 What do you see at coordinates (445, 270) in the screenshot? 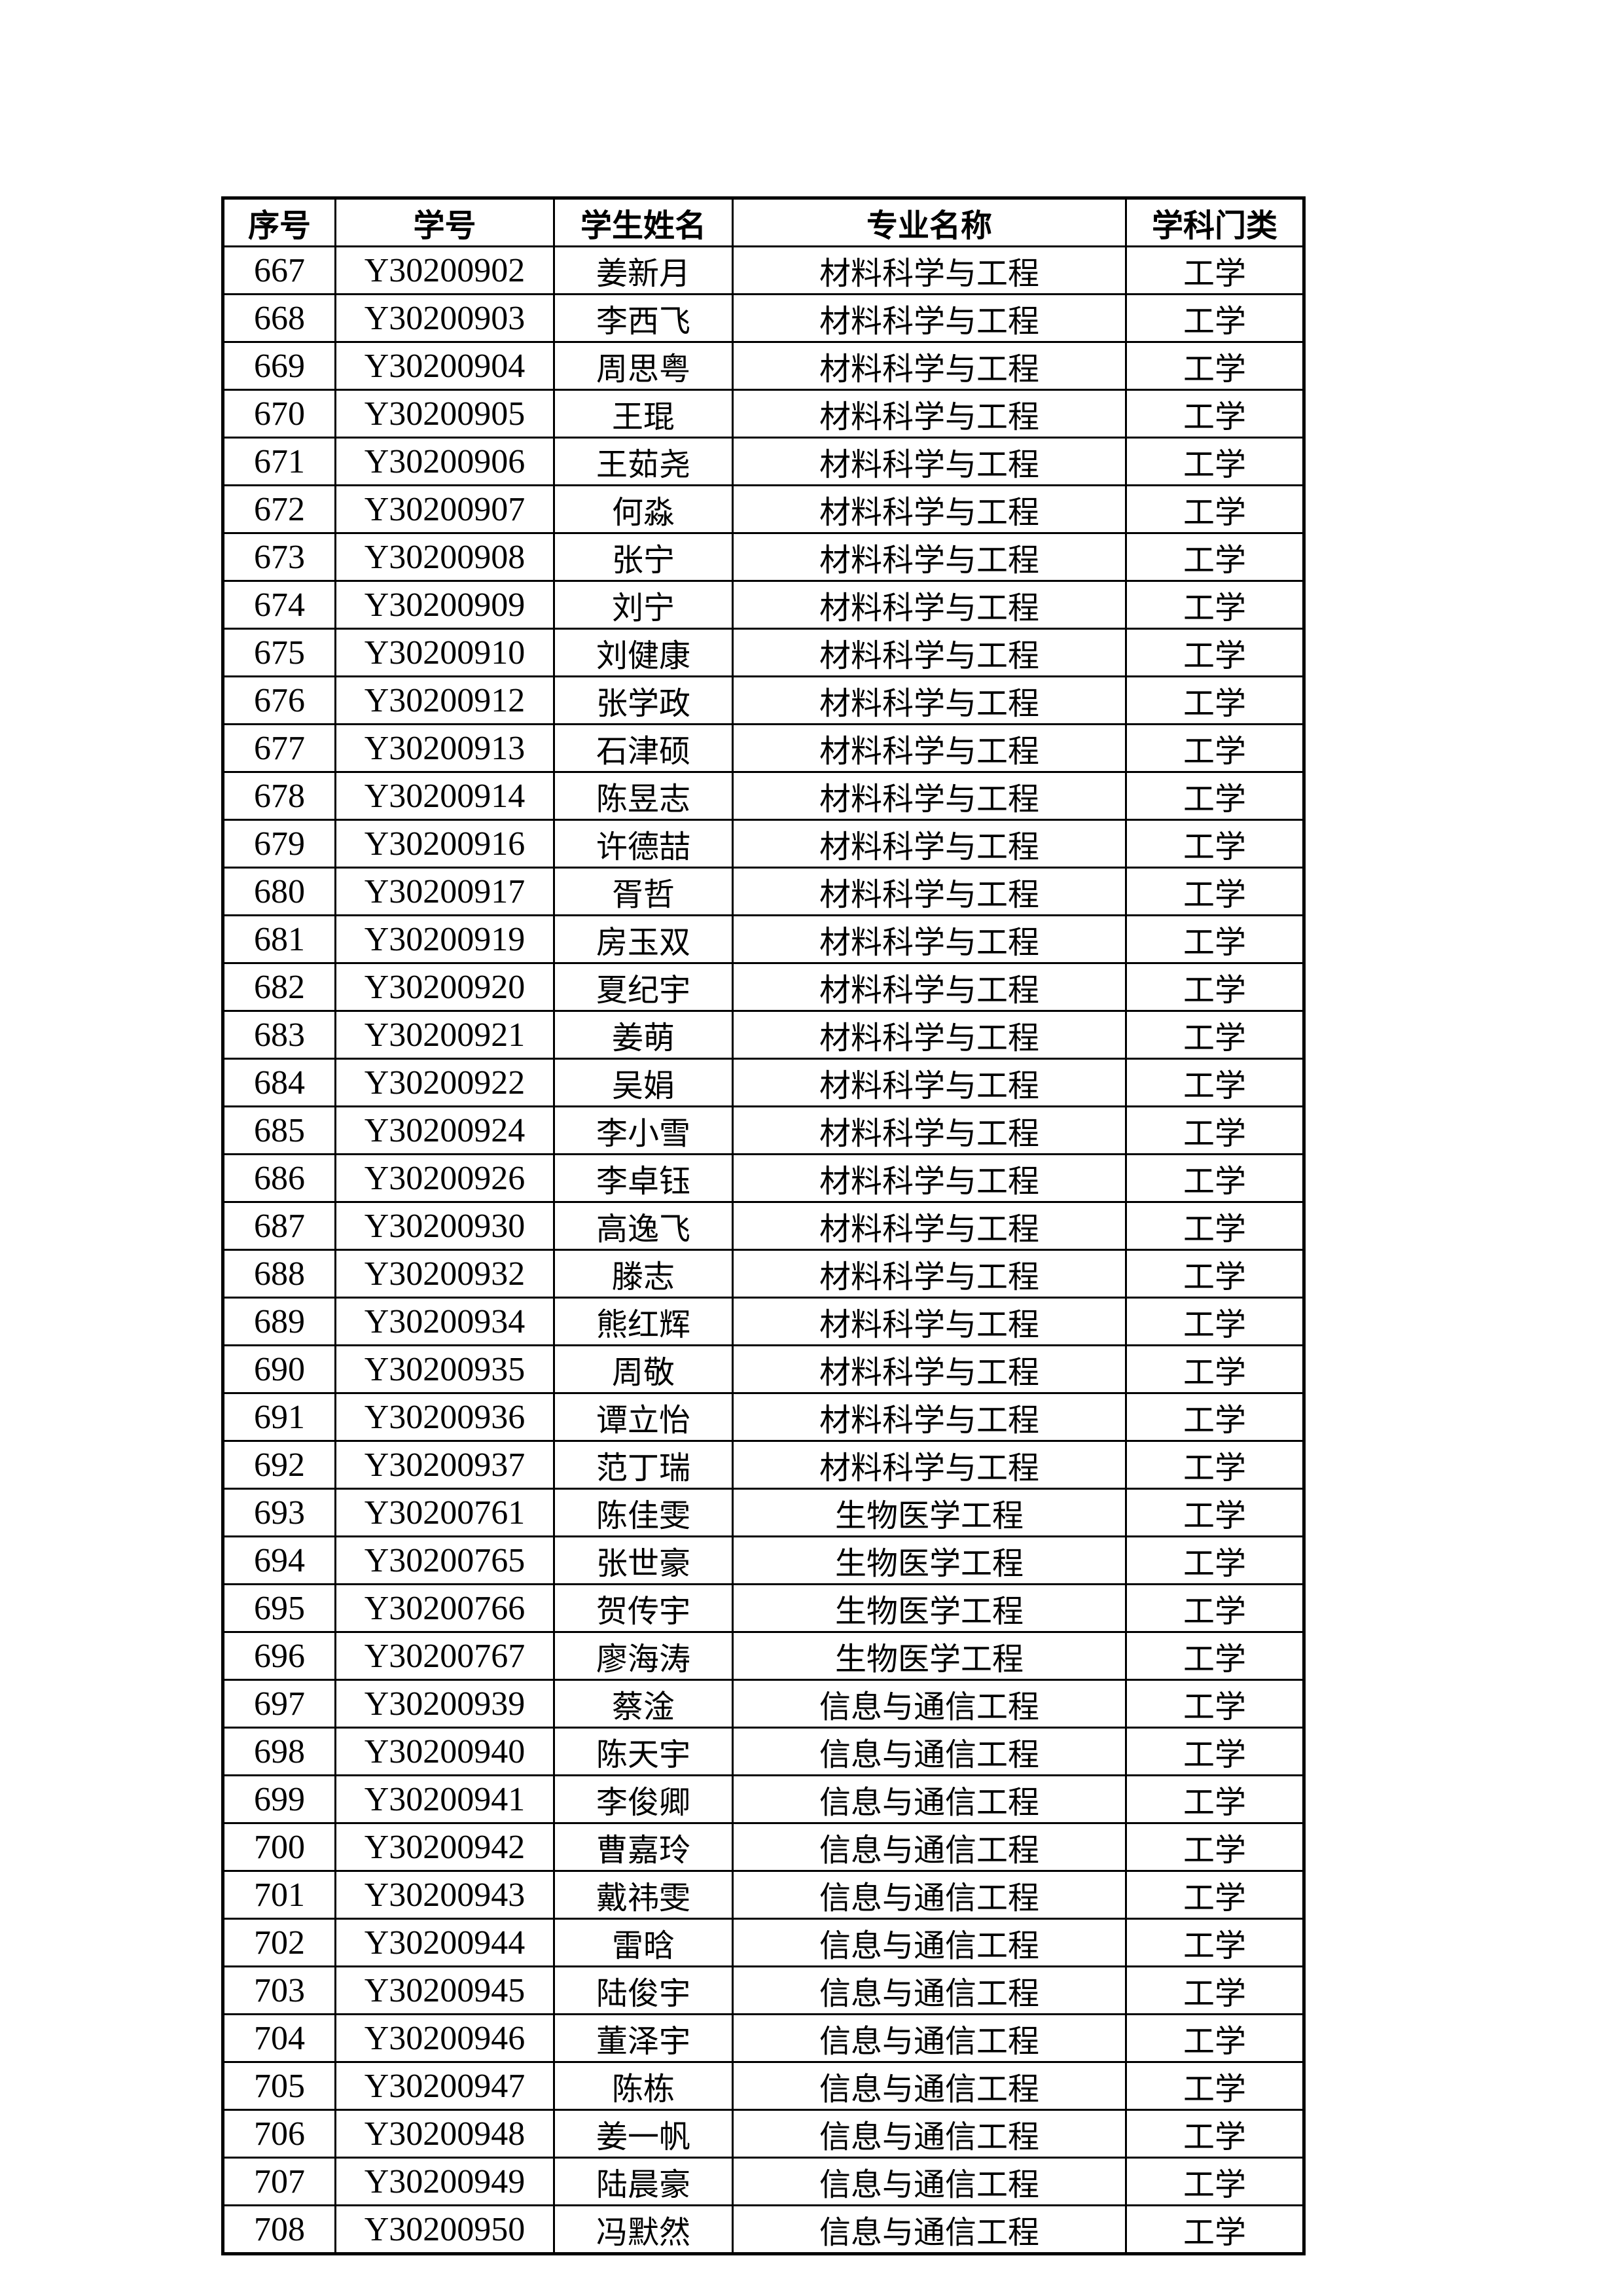
I see `cell-student-id: Y30200902` at bounding box center [445, 270].